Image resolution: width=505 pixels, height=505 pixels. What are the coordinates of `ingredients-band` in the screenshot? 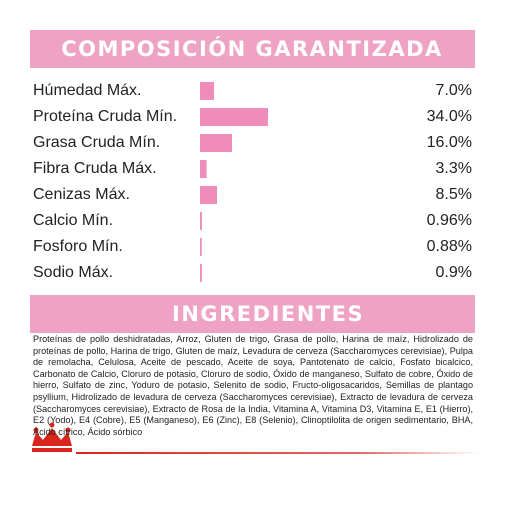 It's located at (252, 314).